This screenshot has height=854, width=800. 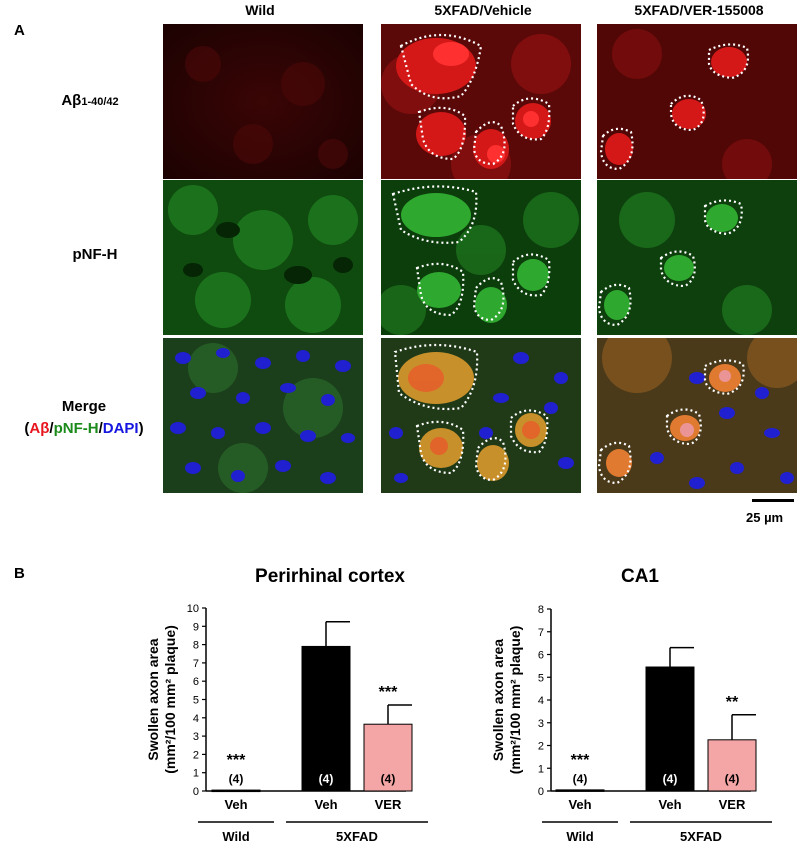 I want to click on chart-2-ylabel-1: Swollen axon area, so click(x=498, y=700).